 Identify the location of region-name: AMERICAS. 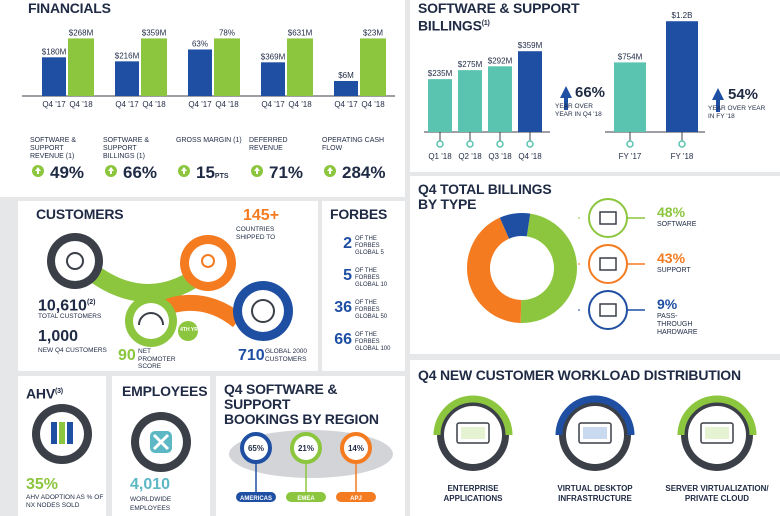
(256, 499).